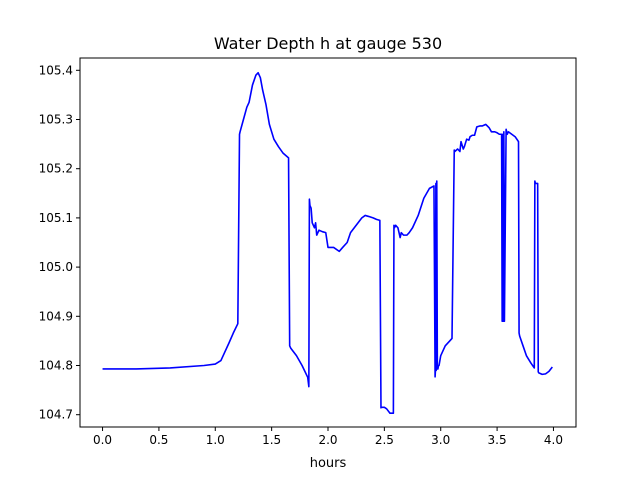 The height and width of the screenshot is (480, 640). What do you see at coordinates (328, 463) in the screenshot?
I see `x-axis-label: hours` at bounding box center [328, 463].